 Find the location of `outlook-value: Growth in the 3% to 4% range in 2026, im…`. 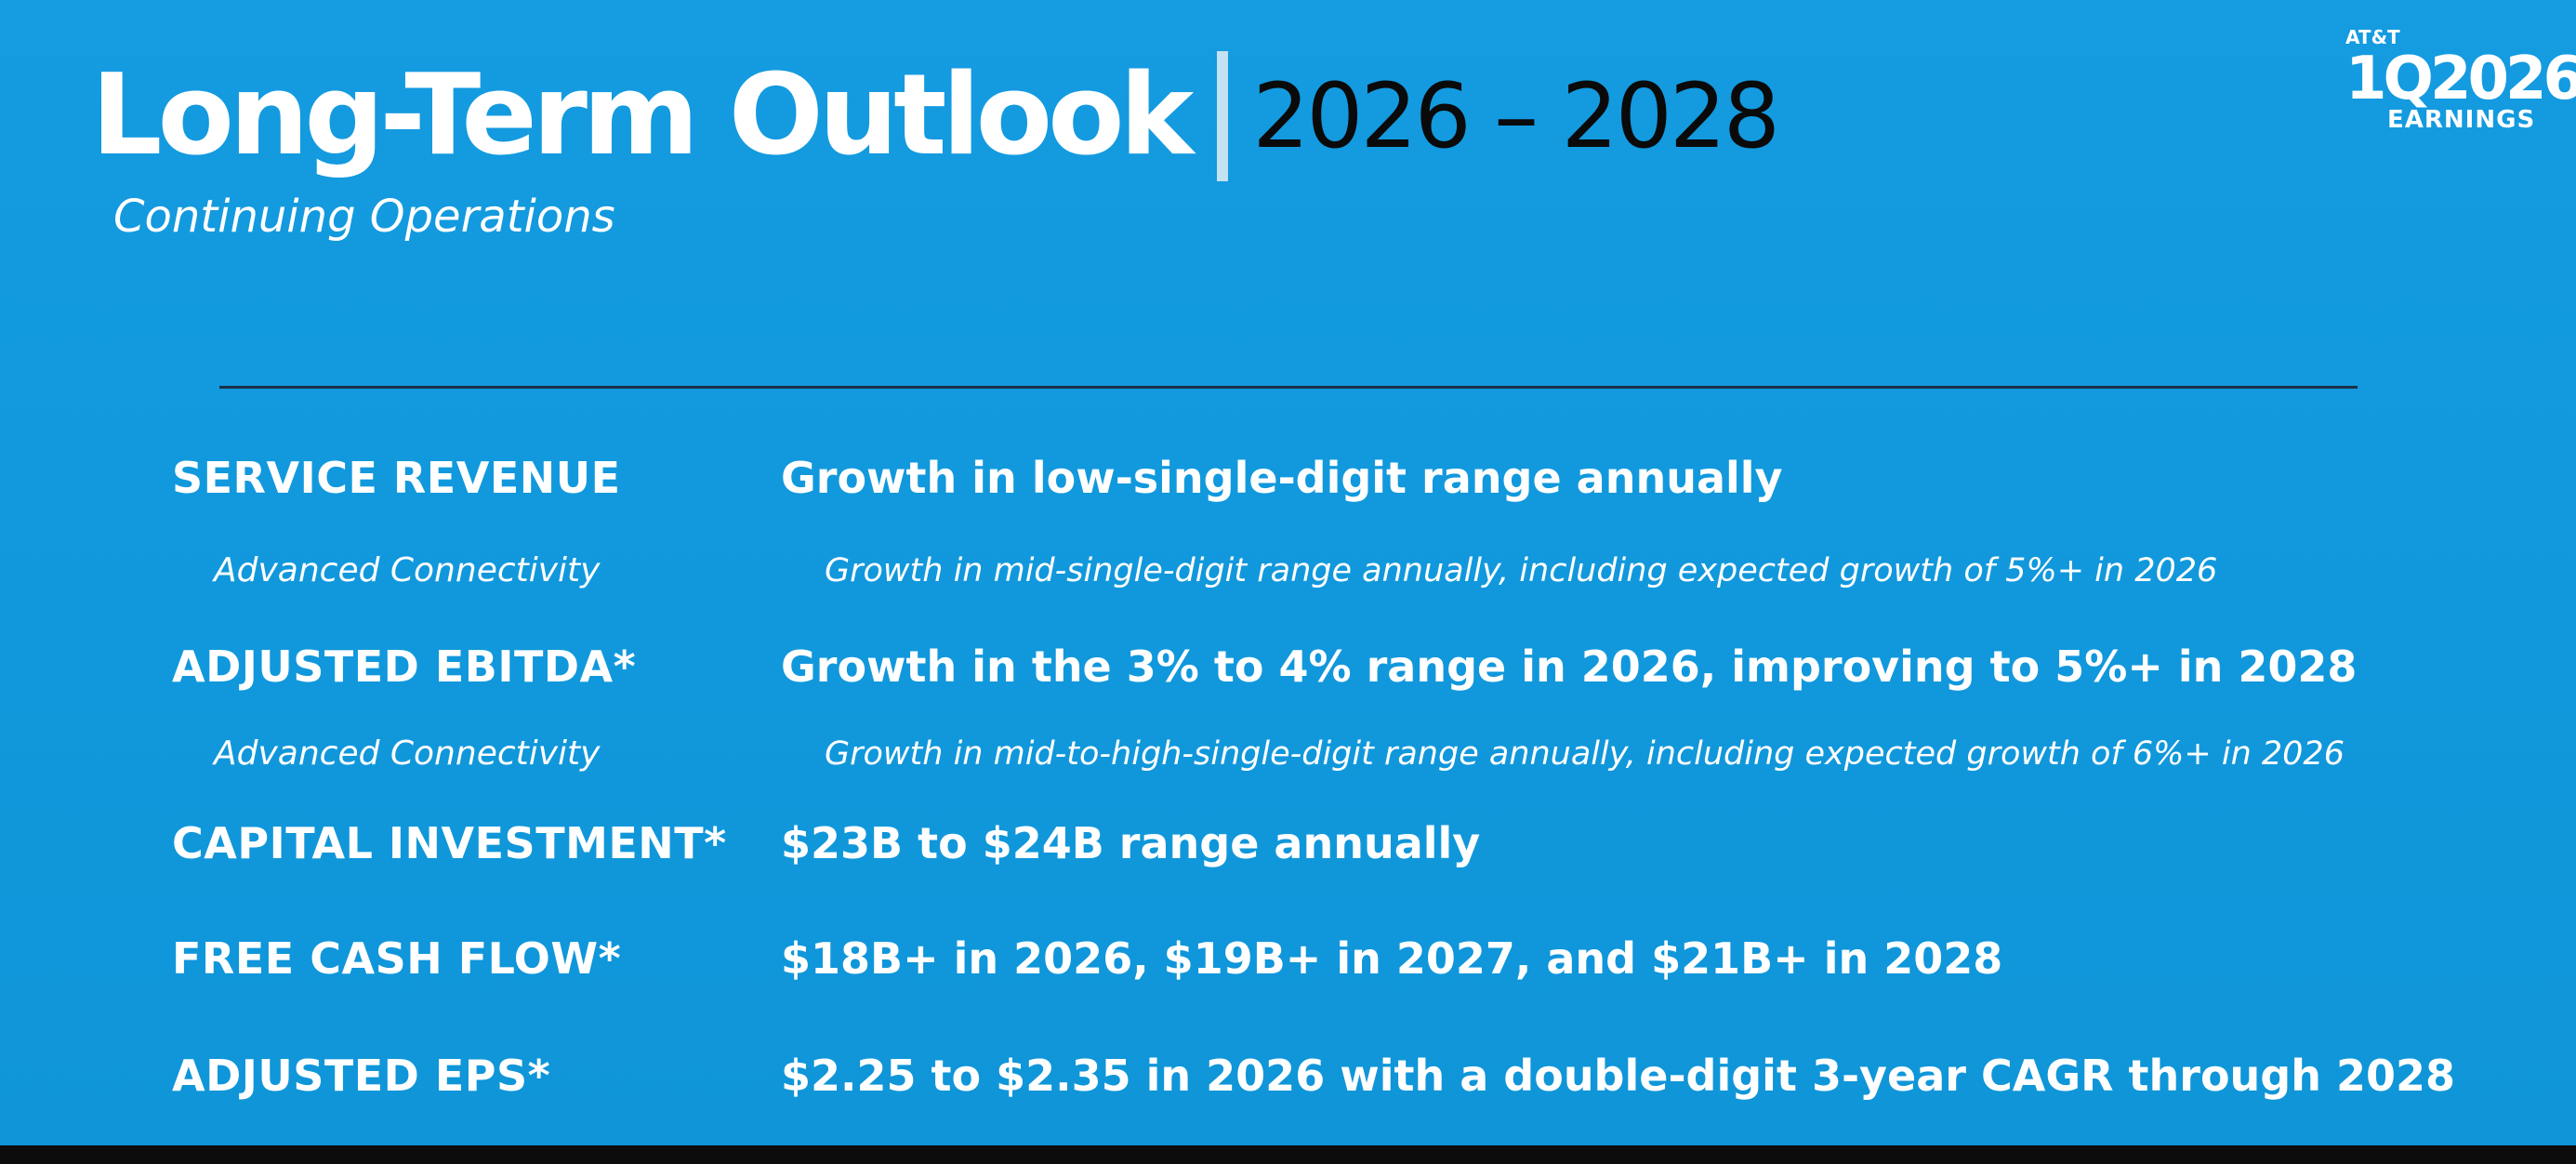

outlook-value: Growth in the 3% to 4% range in 2026, im… is located at coordinates (1569, 667).